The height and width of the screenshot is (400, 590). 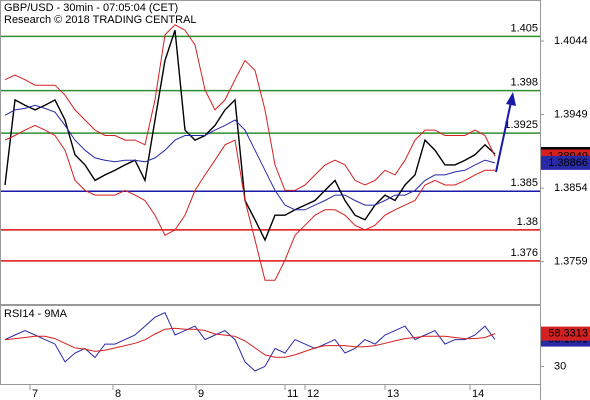 I want to click on y-tick-label: 1.4044, so click(x=571, y=41).